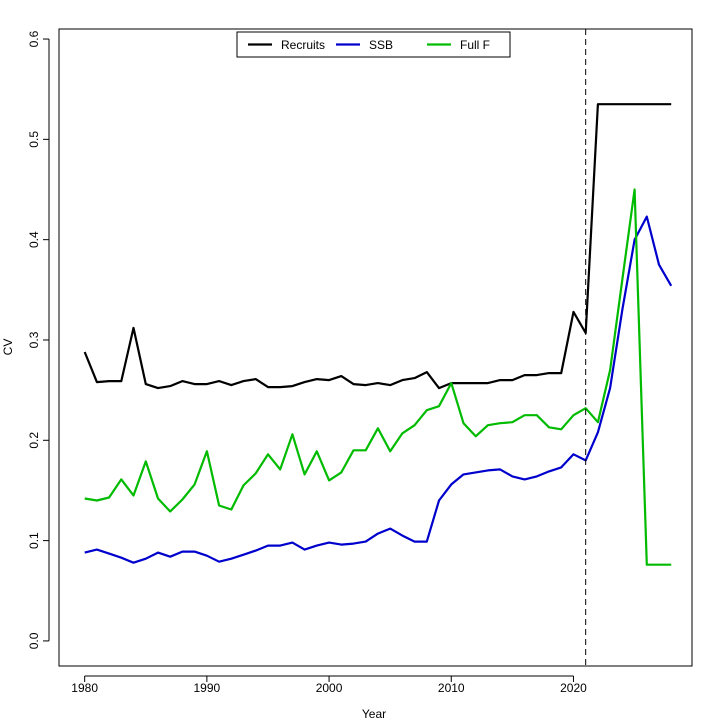 Image resolution: width=720 pixels, height=720 pixels. Describe the element at coordinates (207, 688) in the screenshot. I see `x-tick-label: 1990` at that location.